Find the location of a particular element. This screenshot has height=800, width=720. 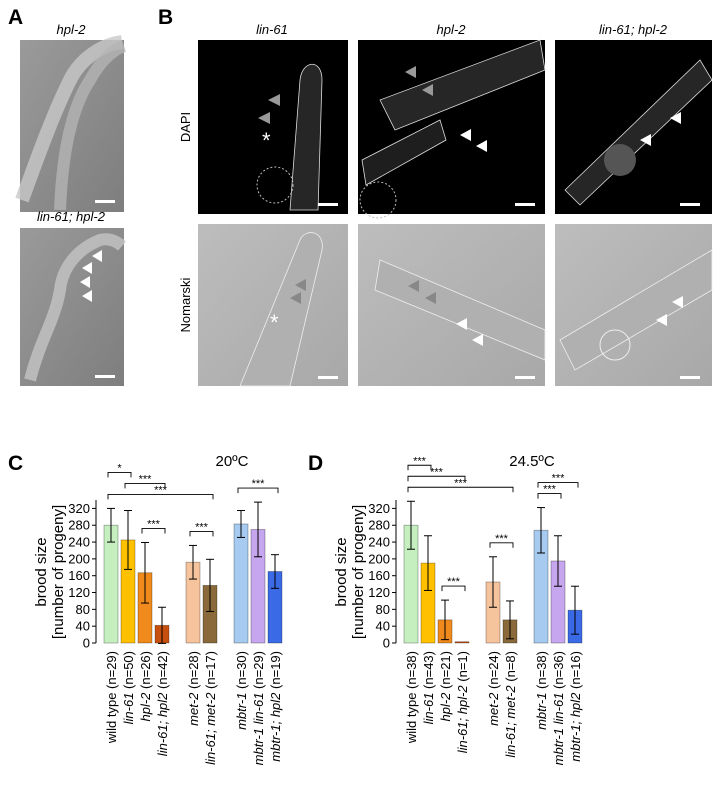

x-tick-label: hpl-2 (n=21) is located at coordinates (445, 686).